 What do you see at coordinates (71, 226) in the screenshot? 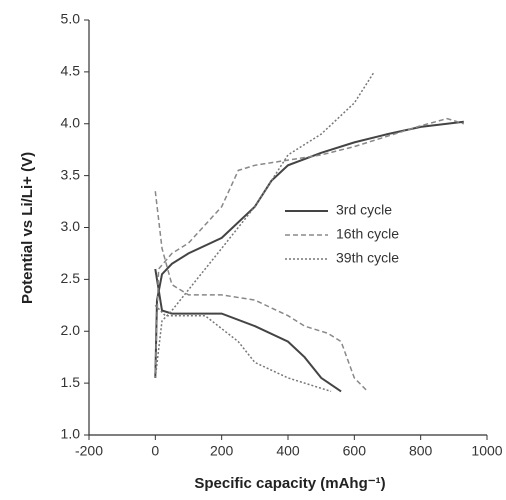
I see `y-tick-label: 3.0` at bounding box center [71, 226].